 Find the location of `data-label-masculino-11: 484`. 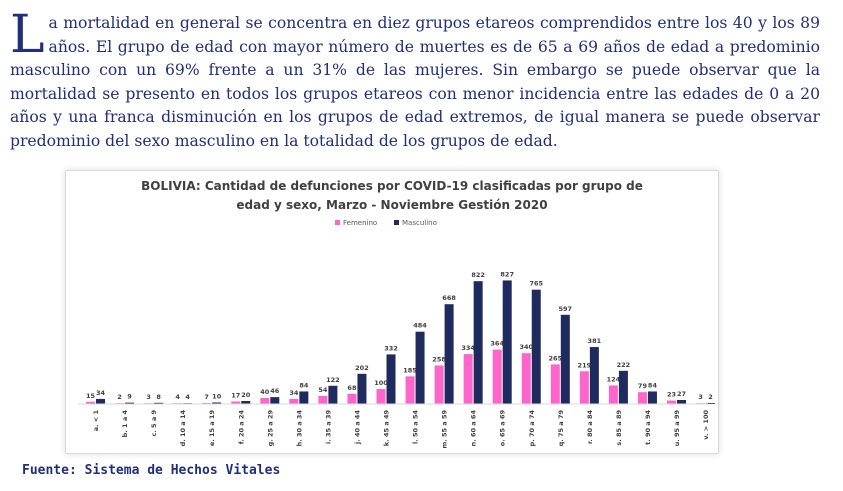

data-label-masculino-11: 484 is located at coordinates (420, 326).